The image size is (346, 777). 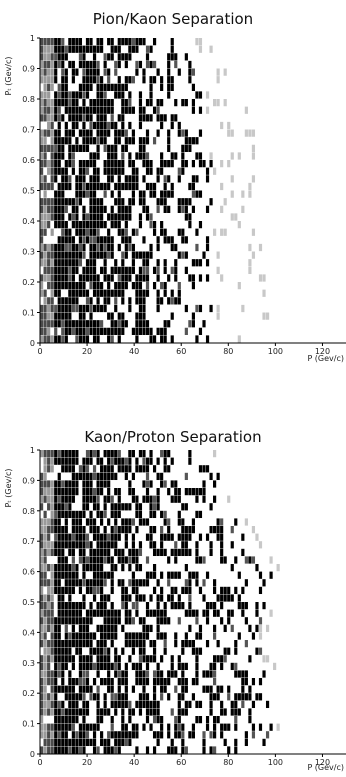 I want to click on x-axis-label: P (Gev/c), so click(x=325, y=767).